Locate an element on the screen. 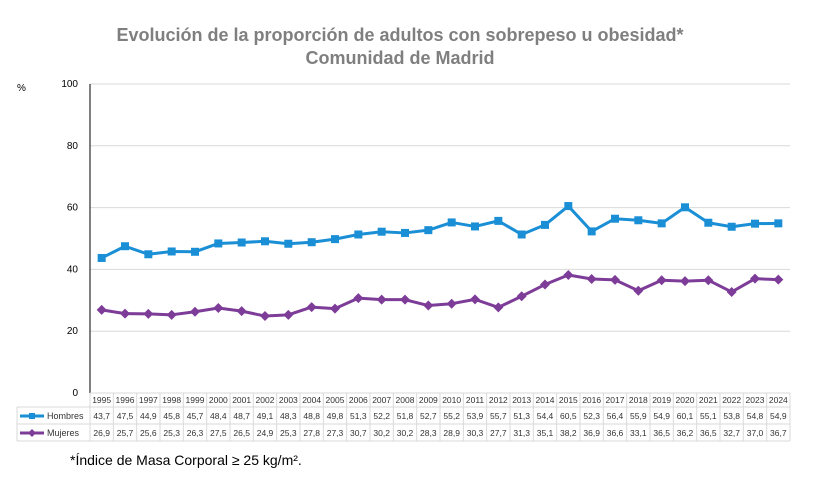 This screenshot has height=481, width=820. table-value: 27,5 is located at coordinates (218, 433).